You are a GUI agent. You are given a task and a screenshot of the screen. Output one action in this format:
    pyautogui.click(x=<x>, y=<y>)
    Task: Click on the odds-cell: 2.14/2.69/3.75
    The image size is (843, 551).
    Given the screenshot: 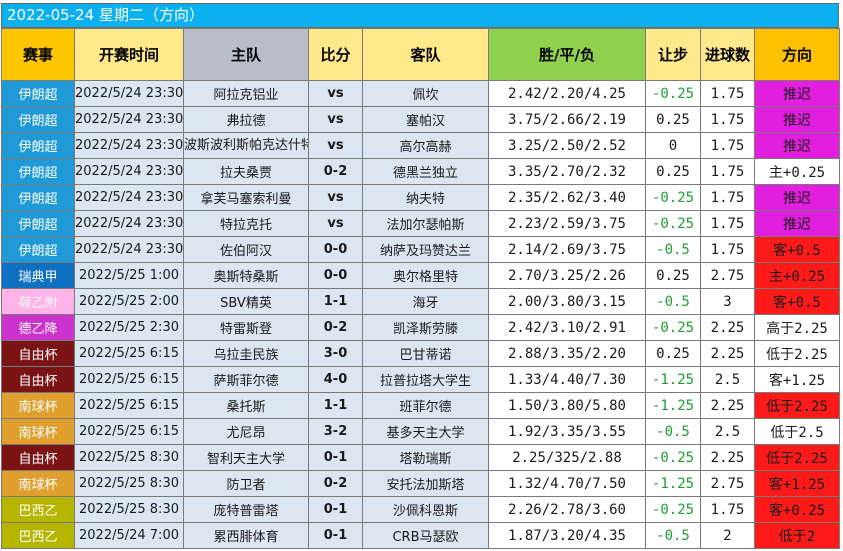 What is the action you would take?
    pyautogui.click(x=567, y=249)
    